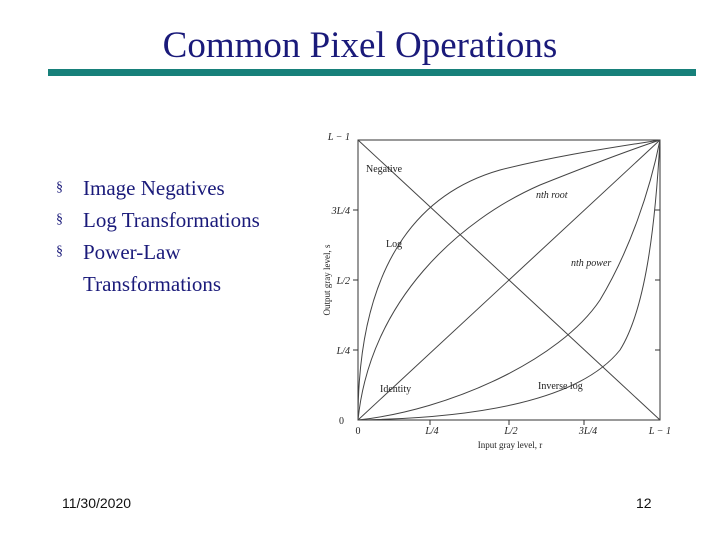 The image size is (720, 540). I want to click on footer-date: 11/30/2020, so click(97, 503).